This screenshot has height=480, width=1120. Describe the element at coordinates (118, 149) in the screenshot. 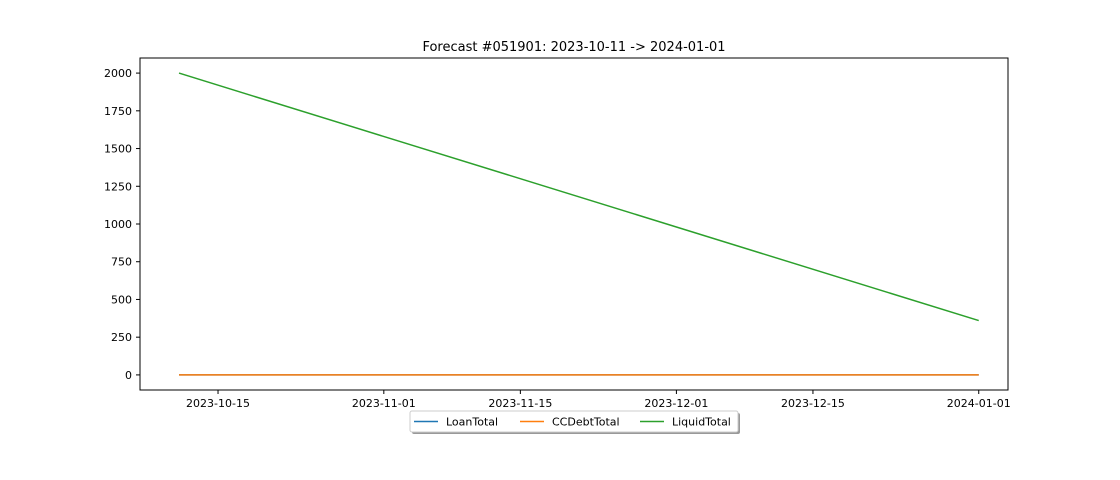

I see `y-tick-label: 1500` at that location.